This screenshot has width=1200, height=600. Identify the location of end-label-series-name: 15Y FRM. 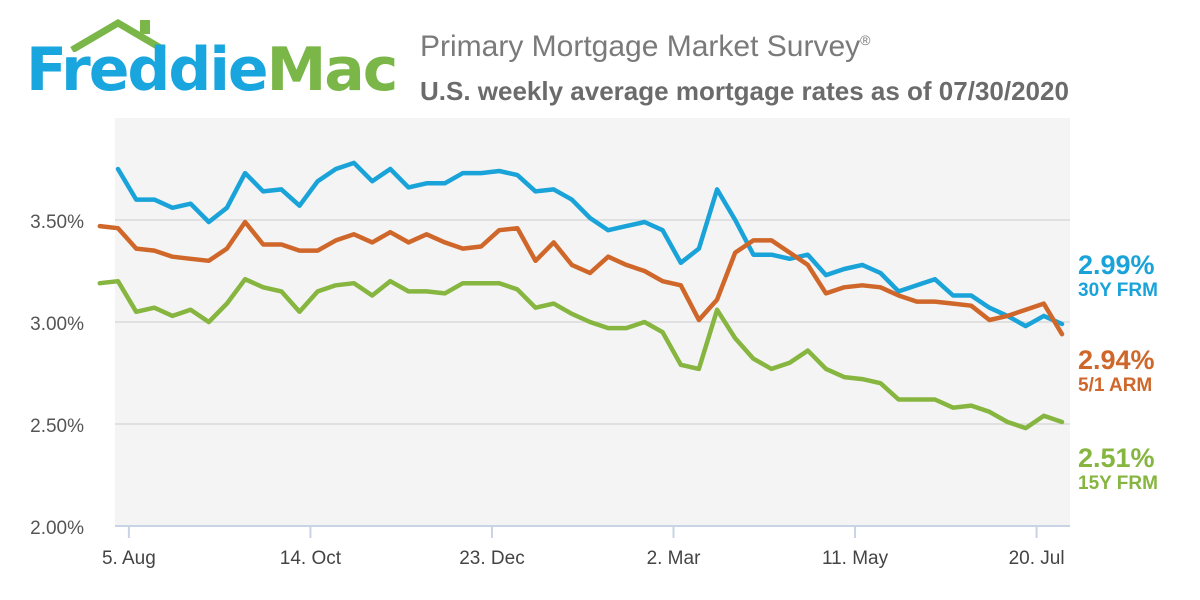
(1118, 483).